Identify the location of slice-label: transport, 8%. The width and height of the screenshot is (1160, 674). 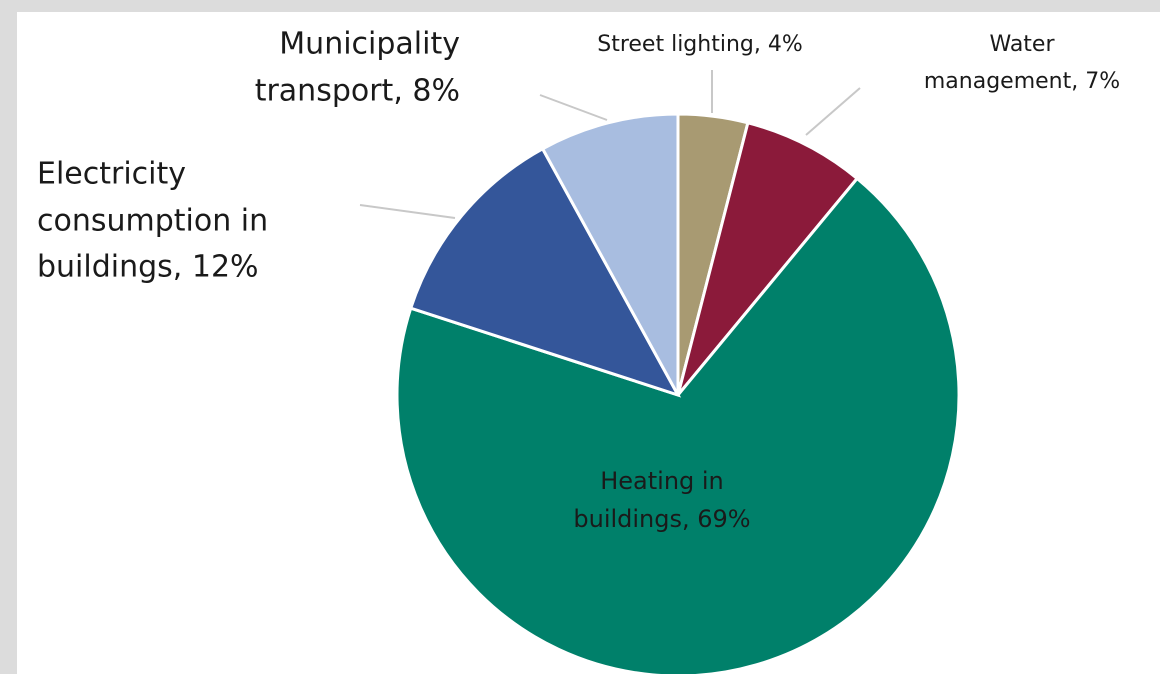
(357, 91).